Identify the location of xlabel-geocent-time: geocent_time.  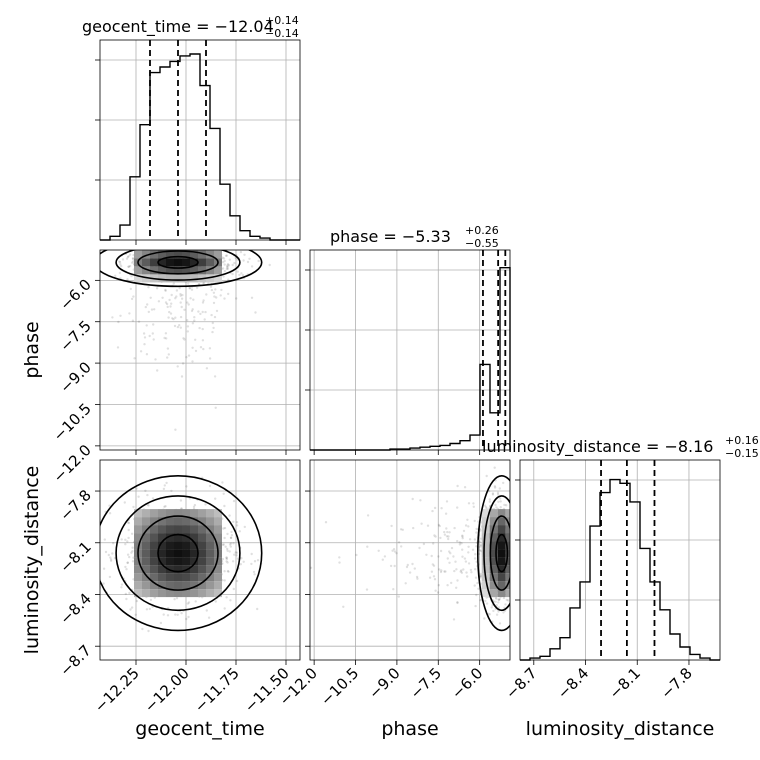
(199, 729).